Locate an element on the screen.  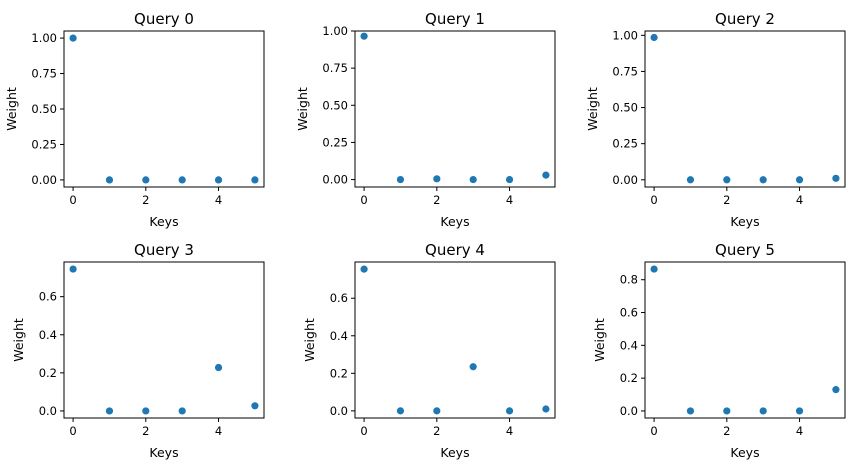
subplot-title: Query 0 is located at coordinates (164, 19).